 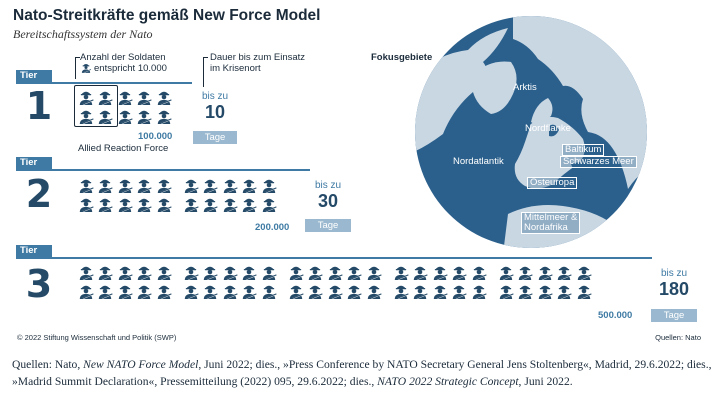 What do you see at coordinates (545, 381) in the screenshot?
I see `sources-part-5: , Juni 2022.` at bounding box center [545, 381].